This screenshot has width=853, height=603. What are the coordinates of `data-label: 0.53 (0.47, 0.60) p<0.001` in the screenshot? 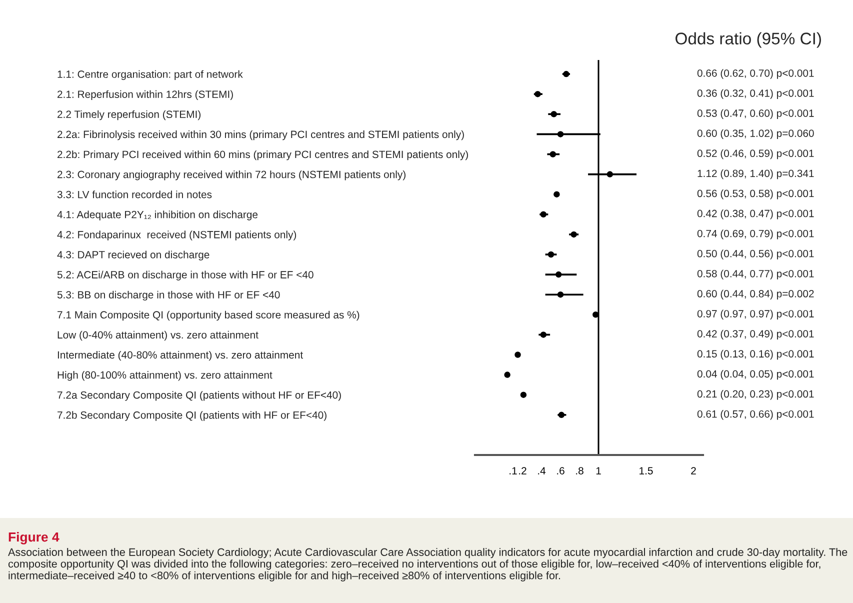 It's located at (755, 114).